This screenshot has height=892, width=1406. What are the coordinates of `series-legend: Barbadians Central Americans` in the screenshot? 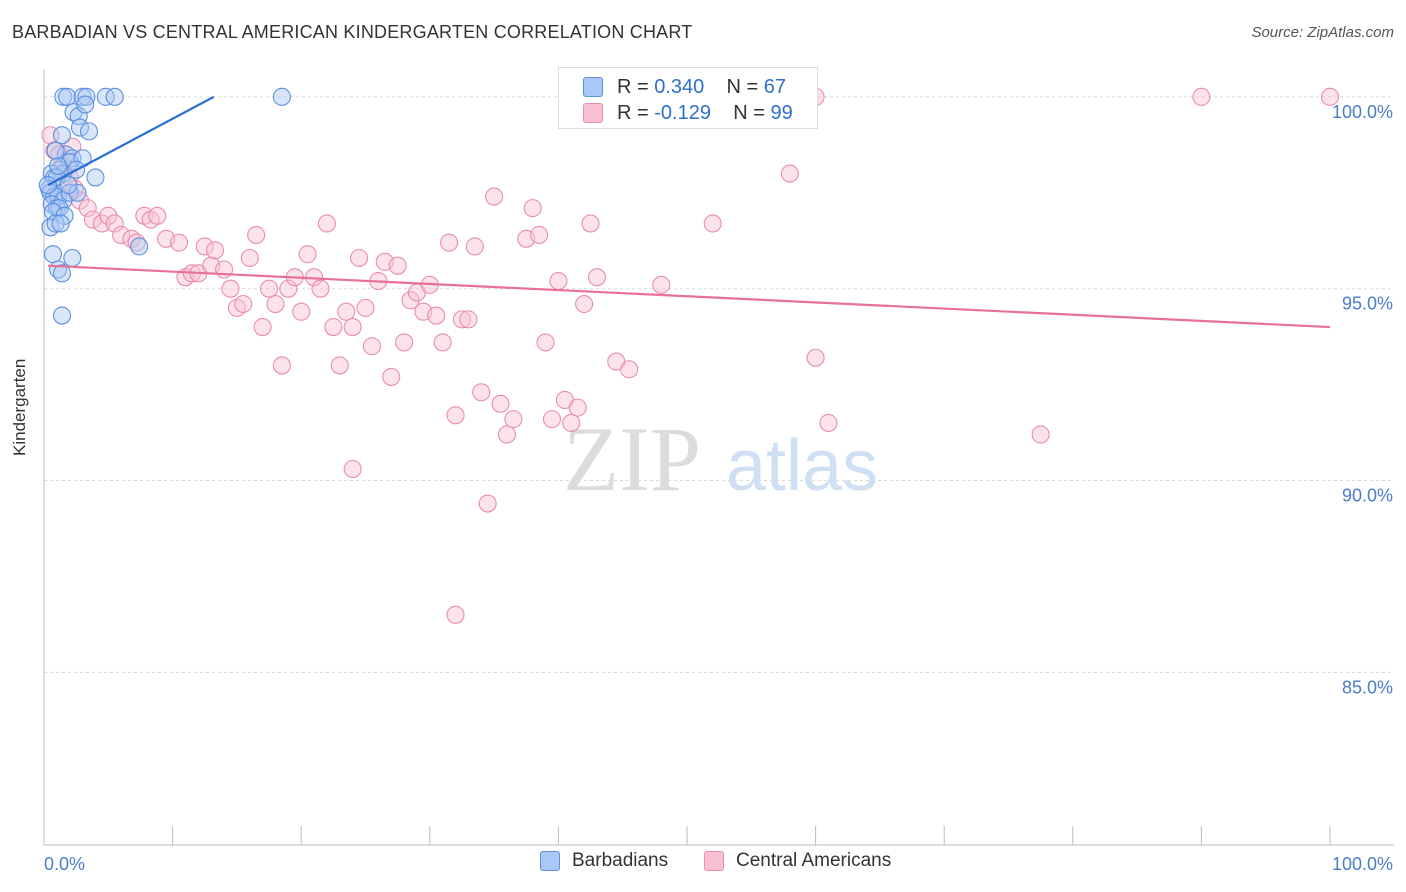 It's located at (703, 864).